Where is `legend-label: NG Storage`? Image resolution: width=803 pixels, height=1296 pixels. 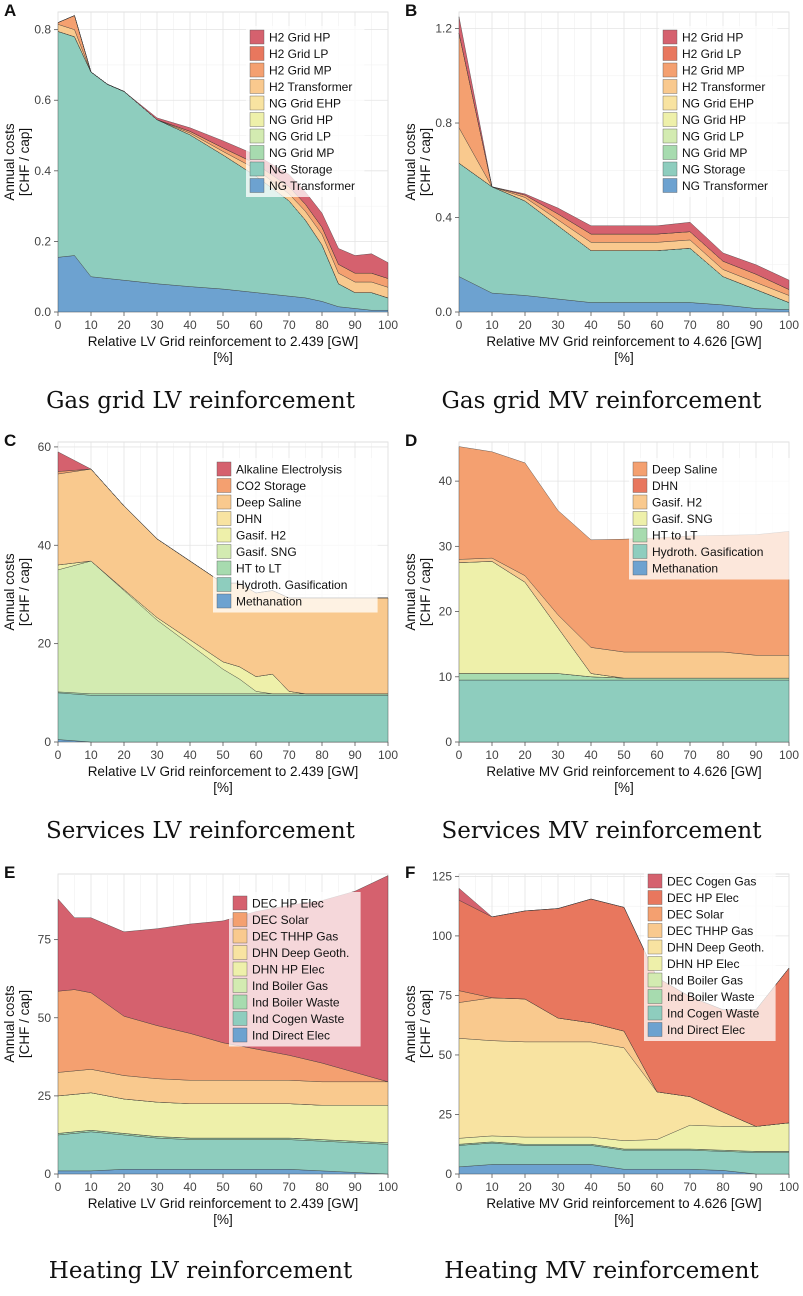 legend-label: NG Storage is located at coordinates (301, 170).